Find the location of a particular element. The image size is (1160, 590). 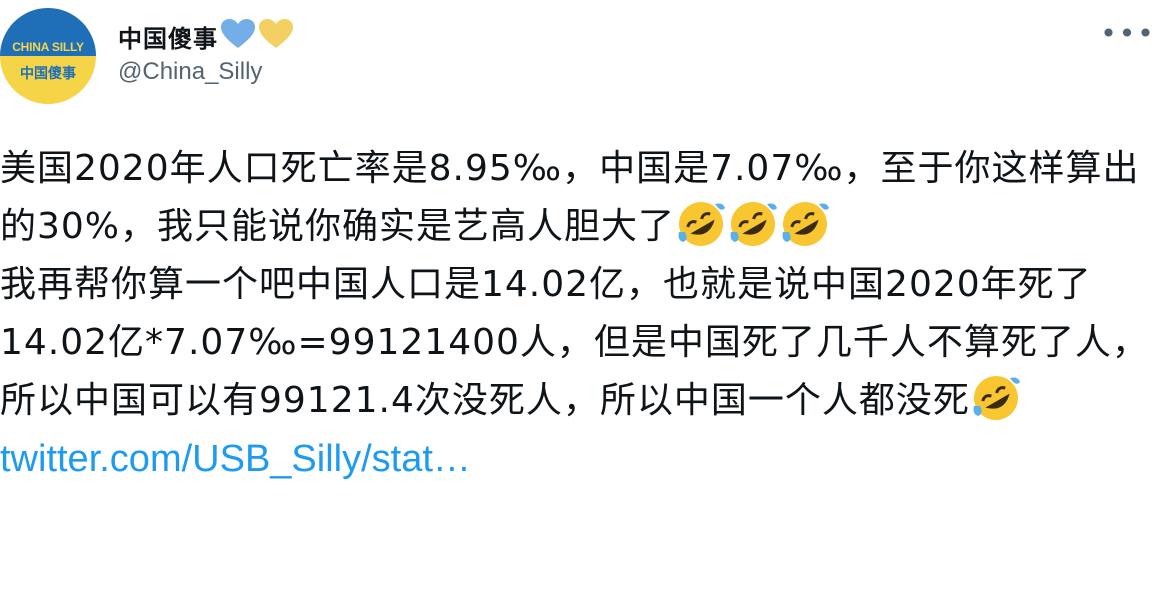

display-name: 中国傻事 is located at coordinates (168, 38).